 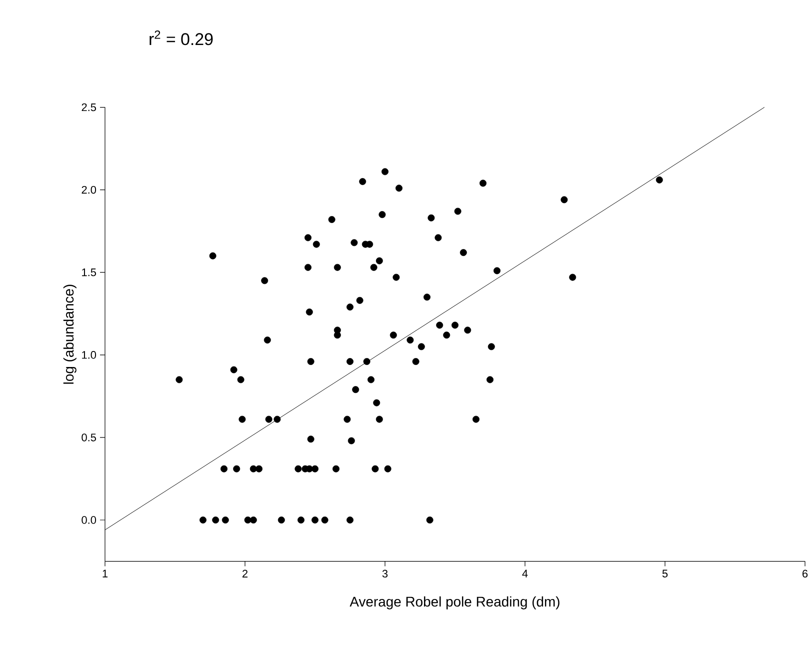 What do you see at coordinates (89, 107) in the screenshot?
I see `y-tick-label: 2.5` at bounding box center [89, 107].